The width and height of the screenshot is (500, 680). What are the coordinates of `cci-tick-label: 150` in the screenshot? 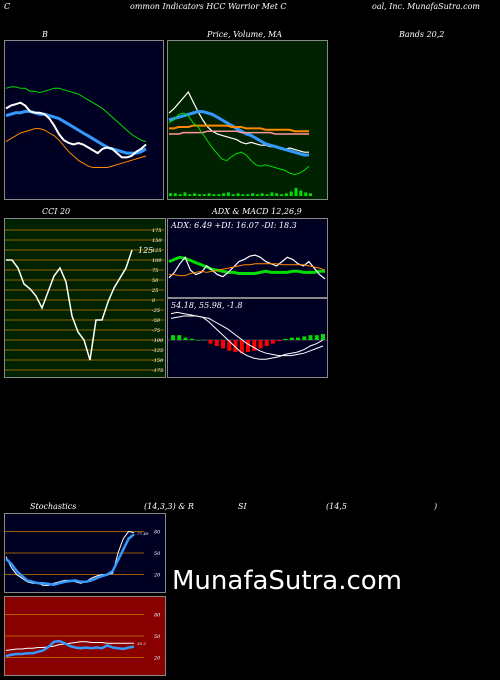 It's located at (157, 241).